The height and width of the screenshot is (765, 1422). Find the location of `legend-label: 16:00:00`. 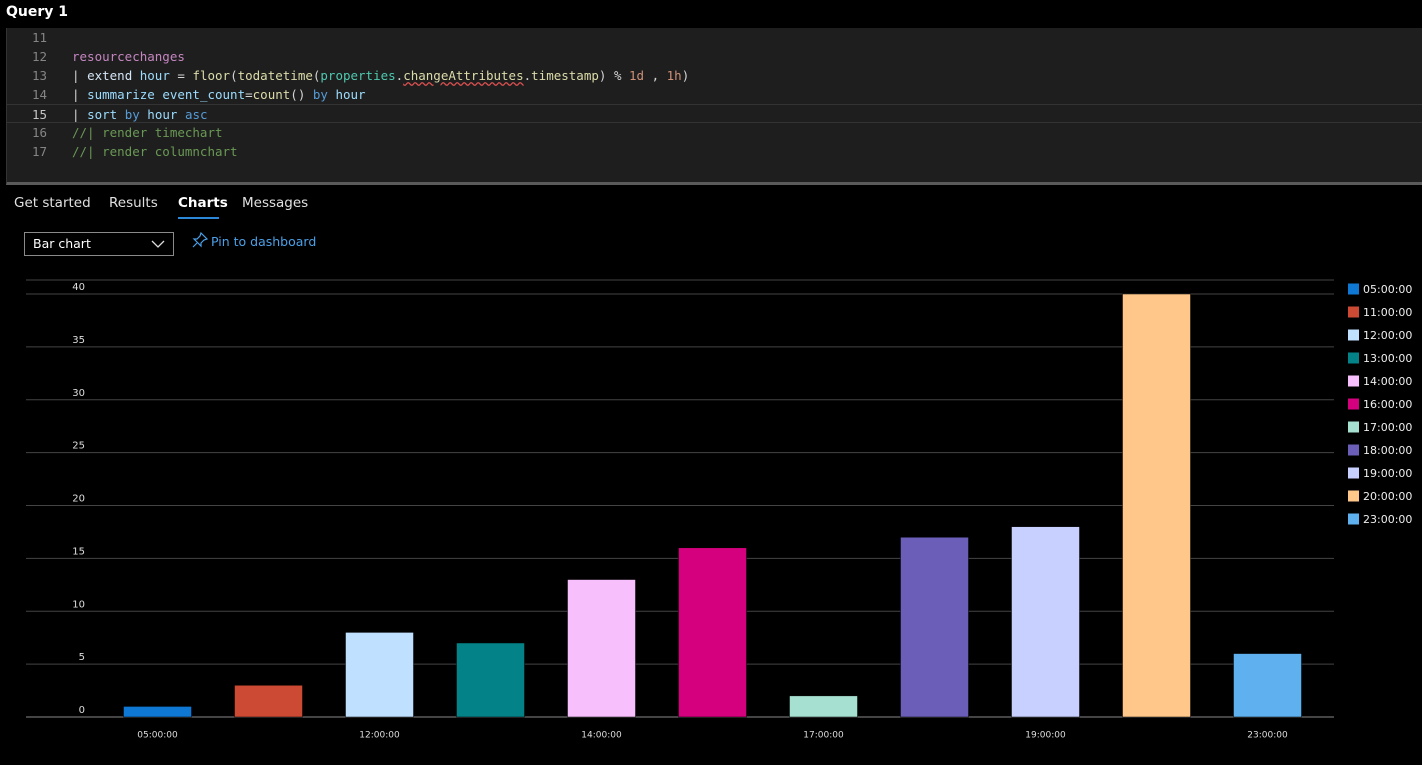

legend-label: 16:00:00 is located at coordinates (1387, 404).